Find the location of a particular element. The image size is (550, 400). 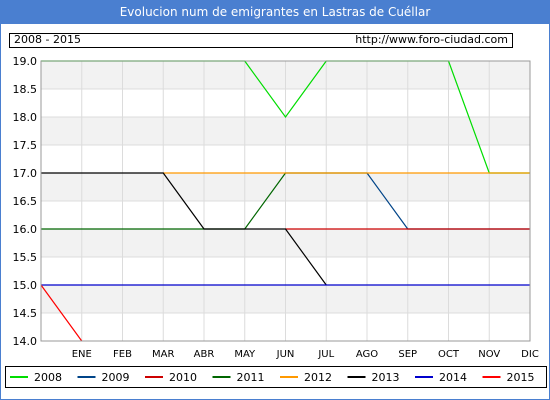

y-tick-label: 17.5 is located at coordinates (25, 145).